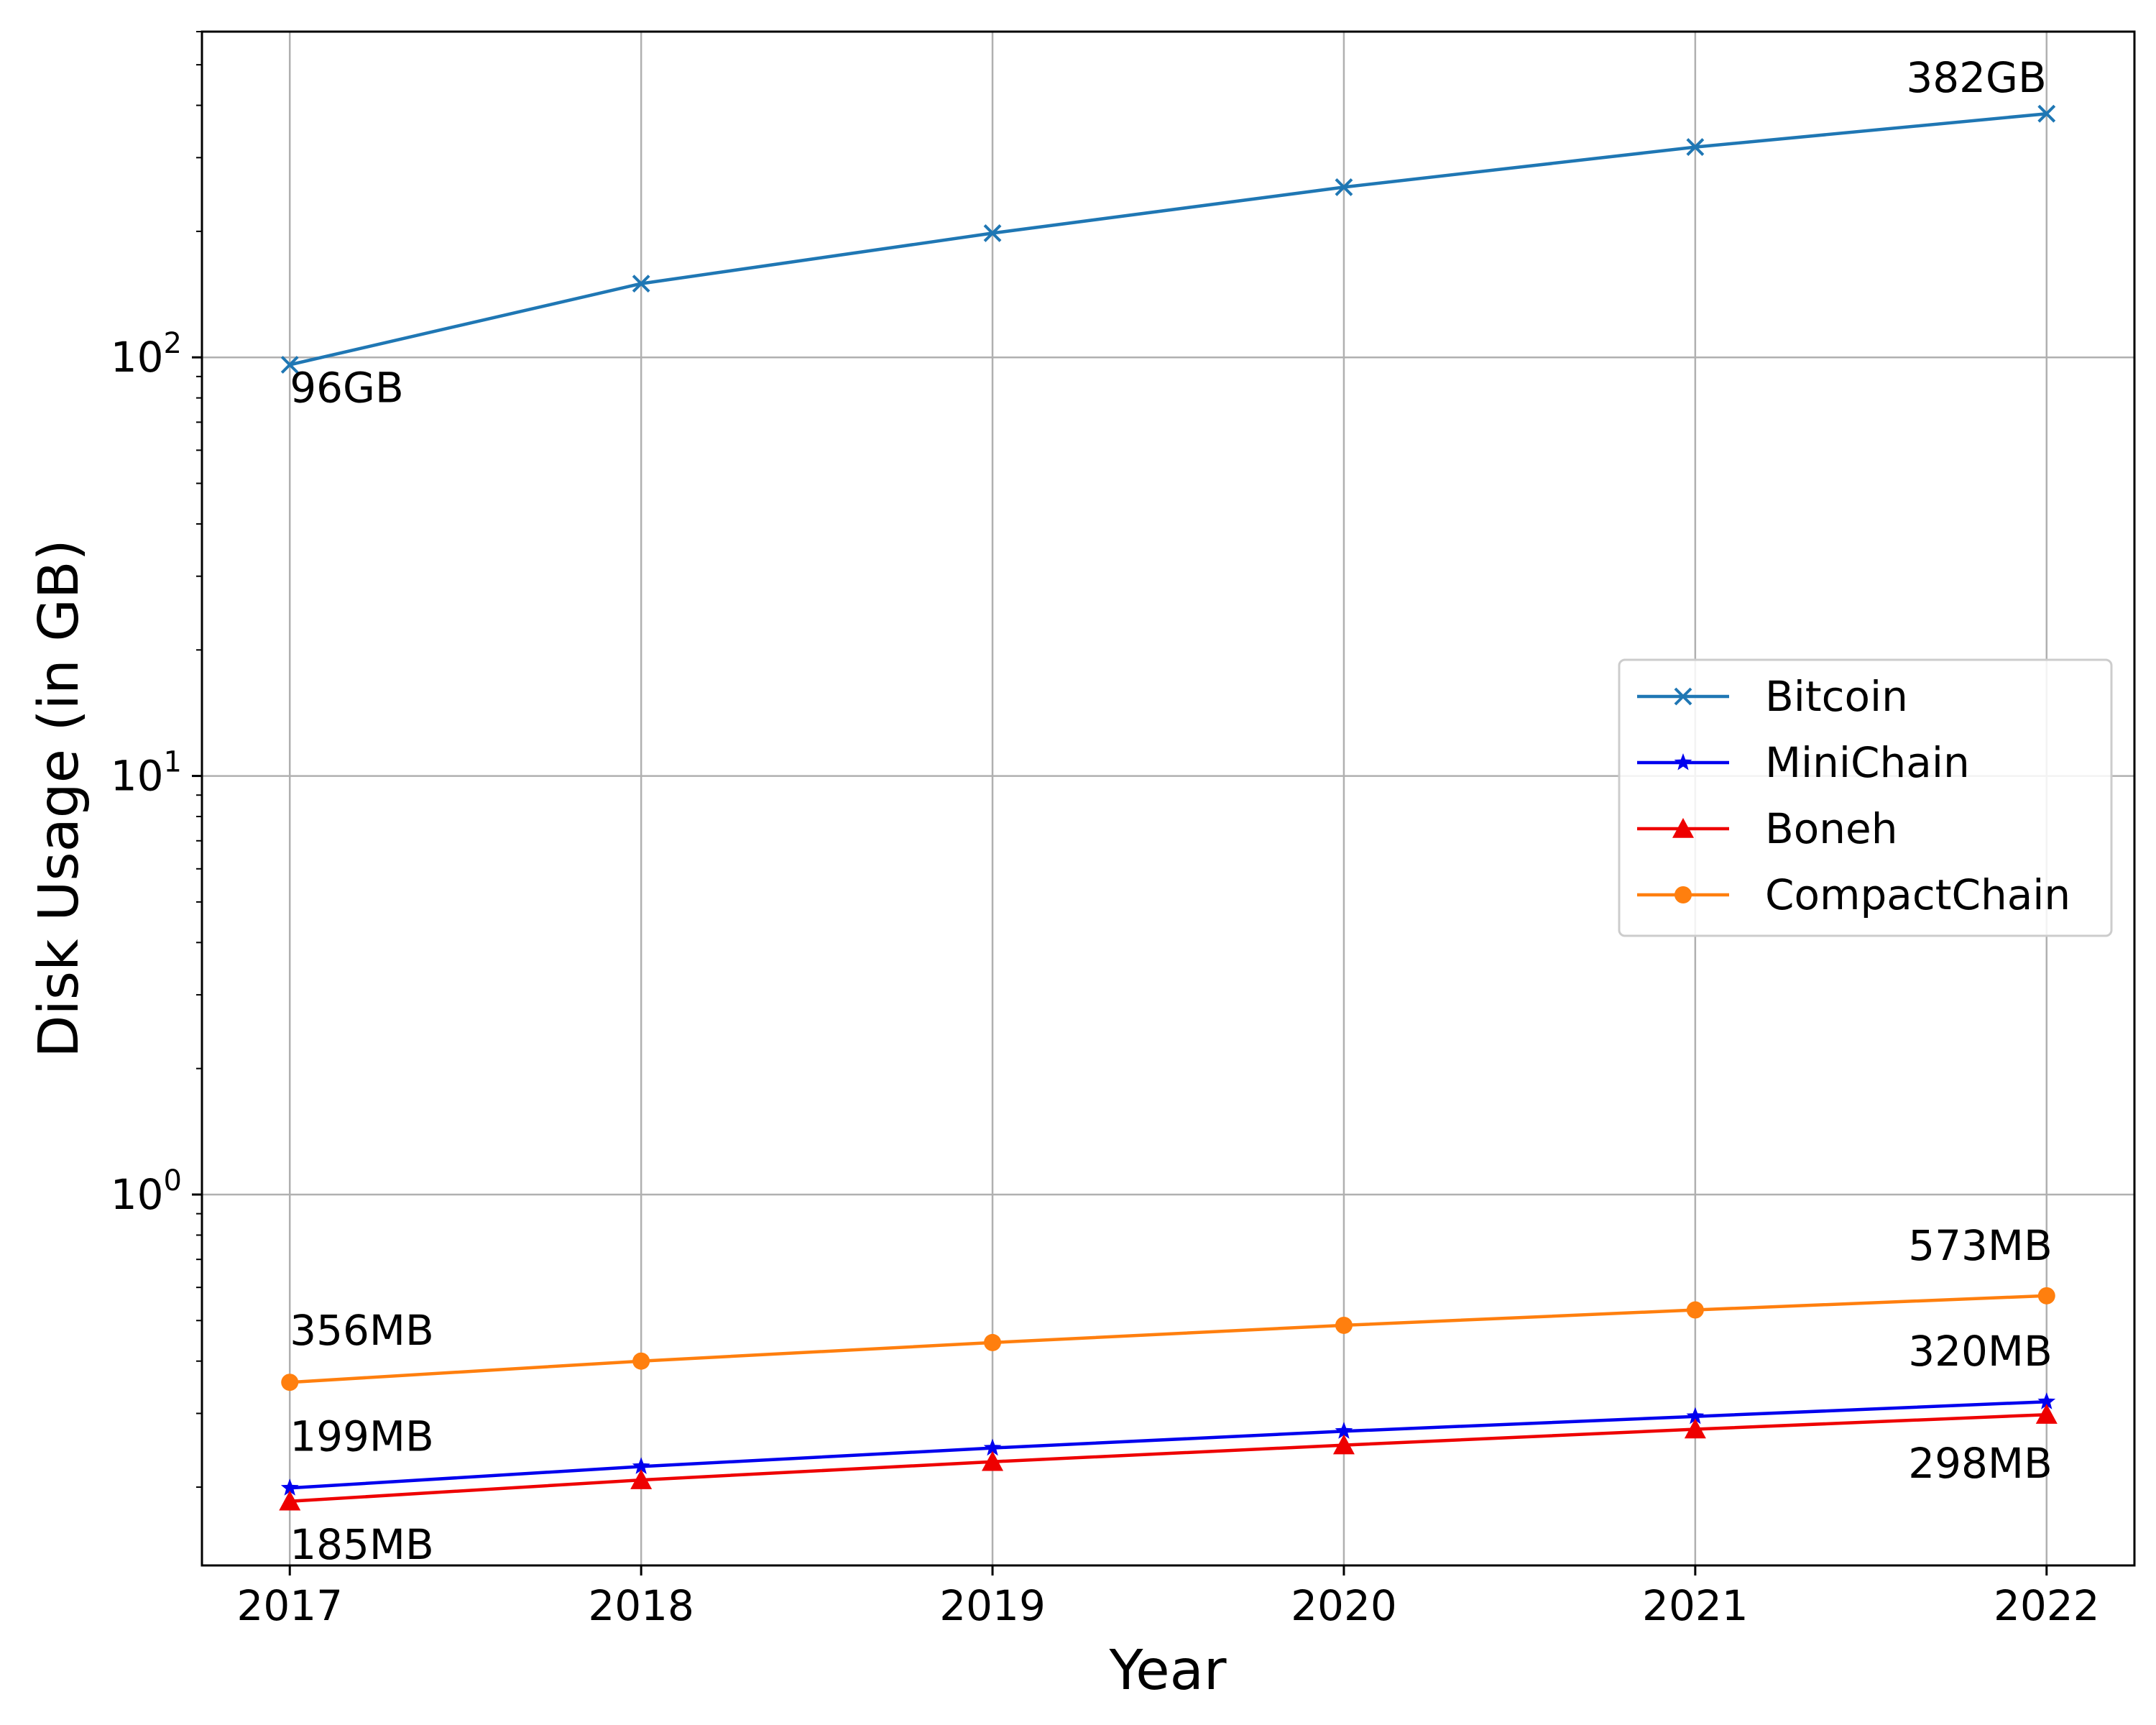 Image resolution: width=2156 pixels, height=1725 pixels. I want to click on legend-item-bitcoin: Bitcoin, so click(1772, 696).